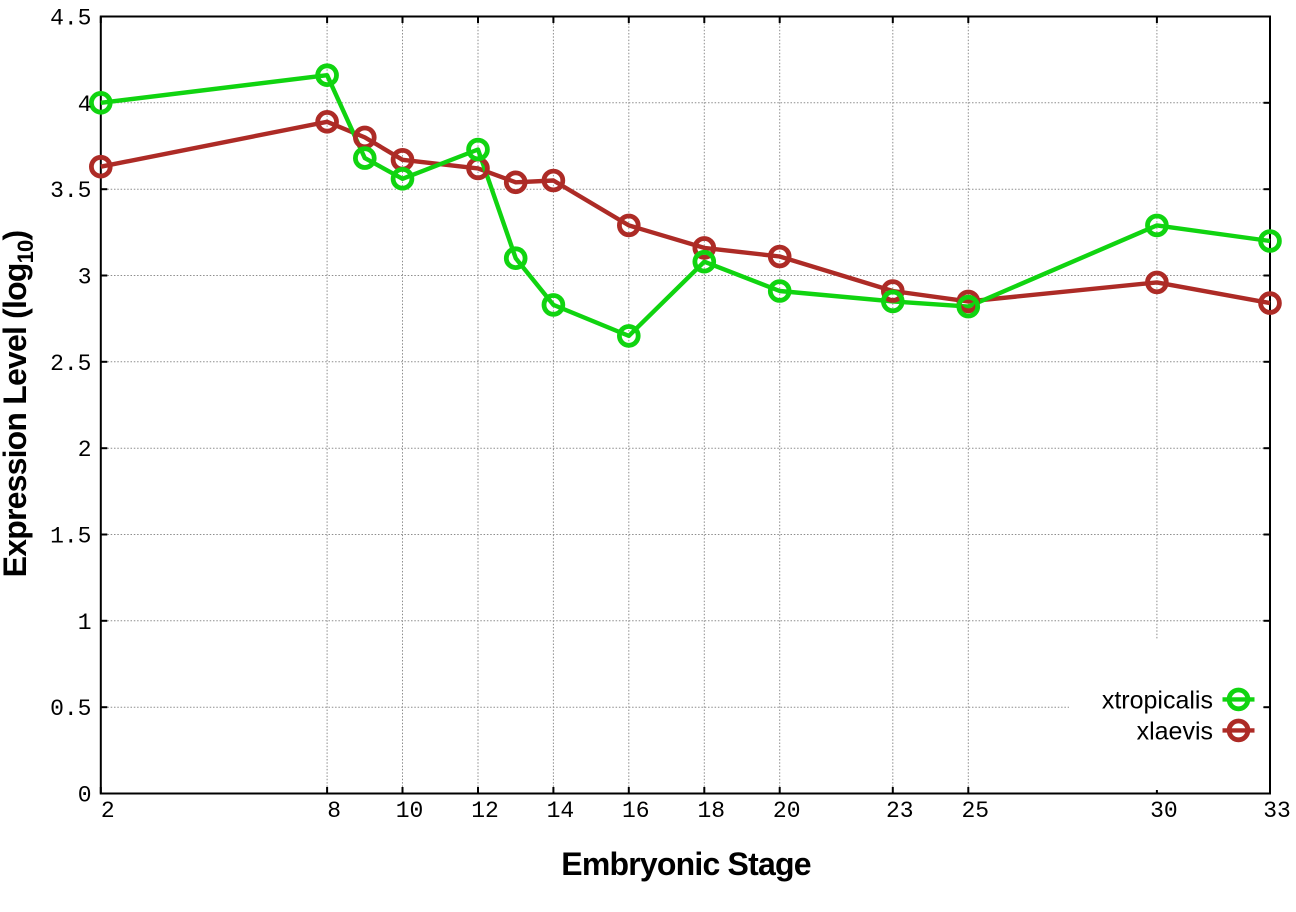 Image resolution: width=1296 pixels, height=912 pixels. I want to click on svg-text: 18, so click(711, 811).